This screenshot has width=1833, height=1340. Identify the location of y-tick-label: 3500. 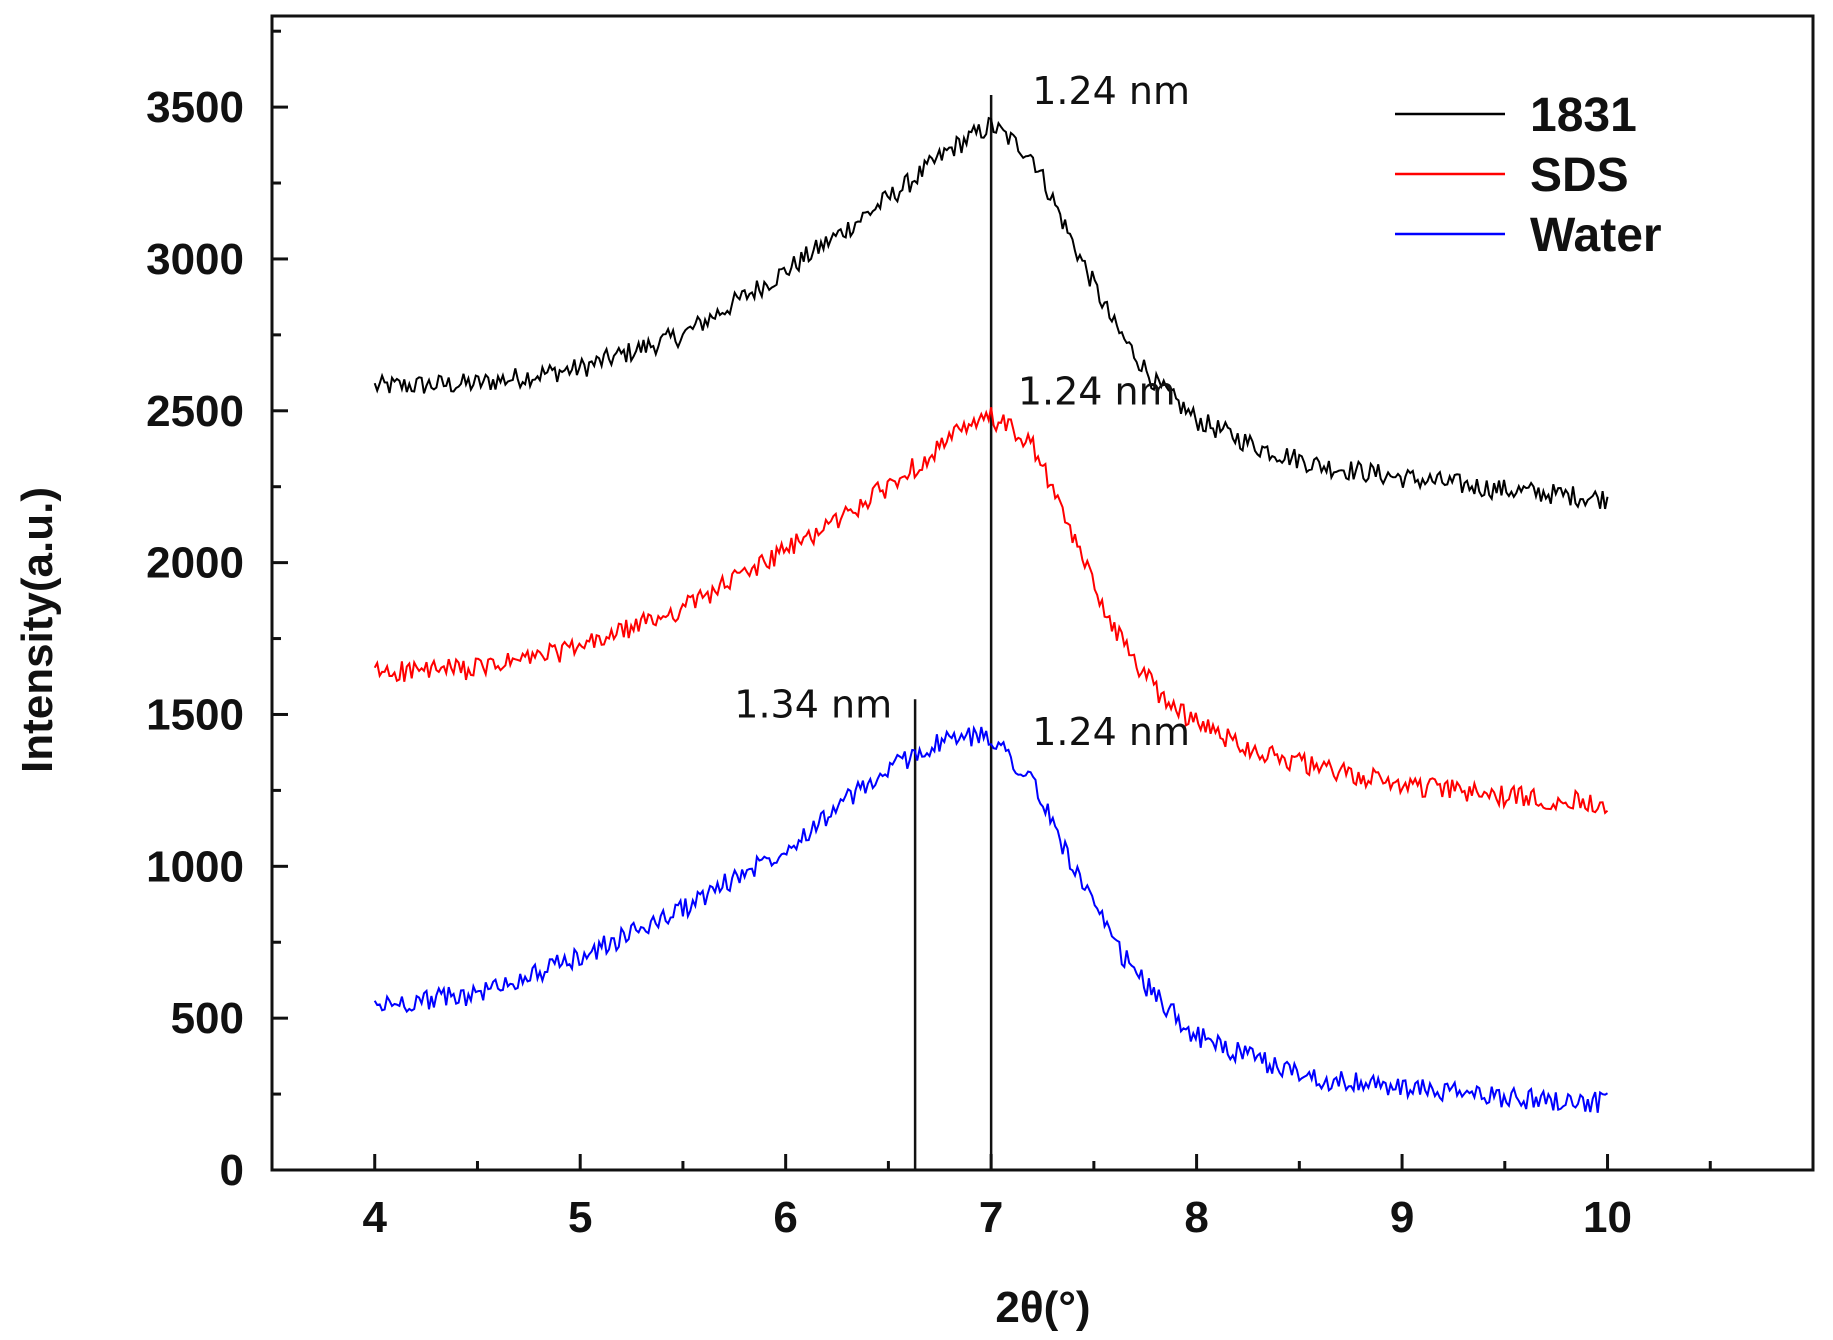
(195, 107).